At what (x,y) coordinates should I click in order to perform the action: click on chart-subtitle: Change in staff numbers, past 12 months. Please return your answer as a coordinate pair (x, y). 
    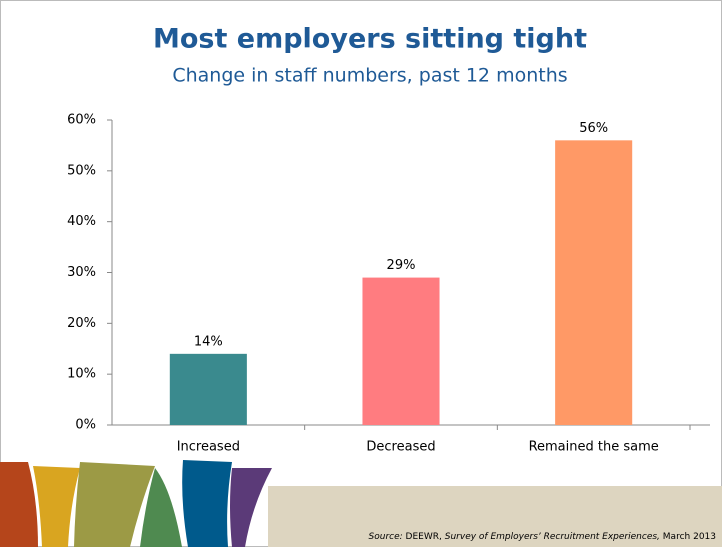
    Looking at the image, I should click on (369, 76).